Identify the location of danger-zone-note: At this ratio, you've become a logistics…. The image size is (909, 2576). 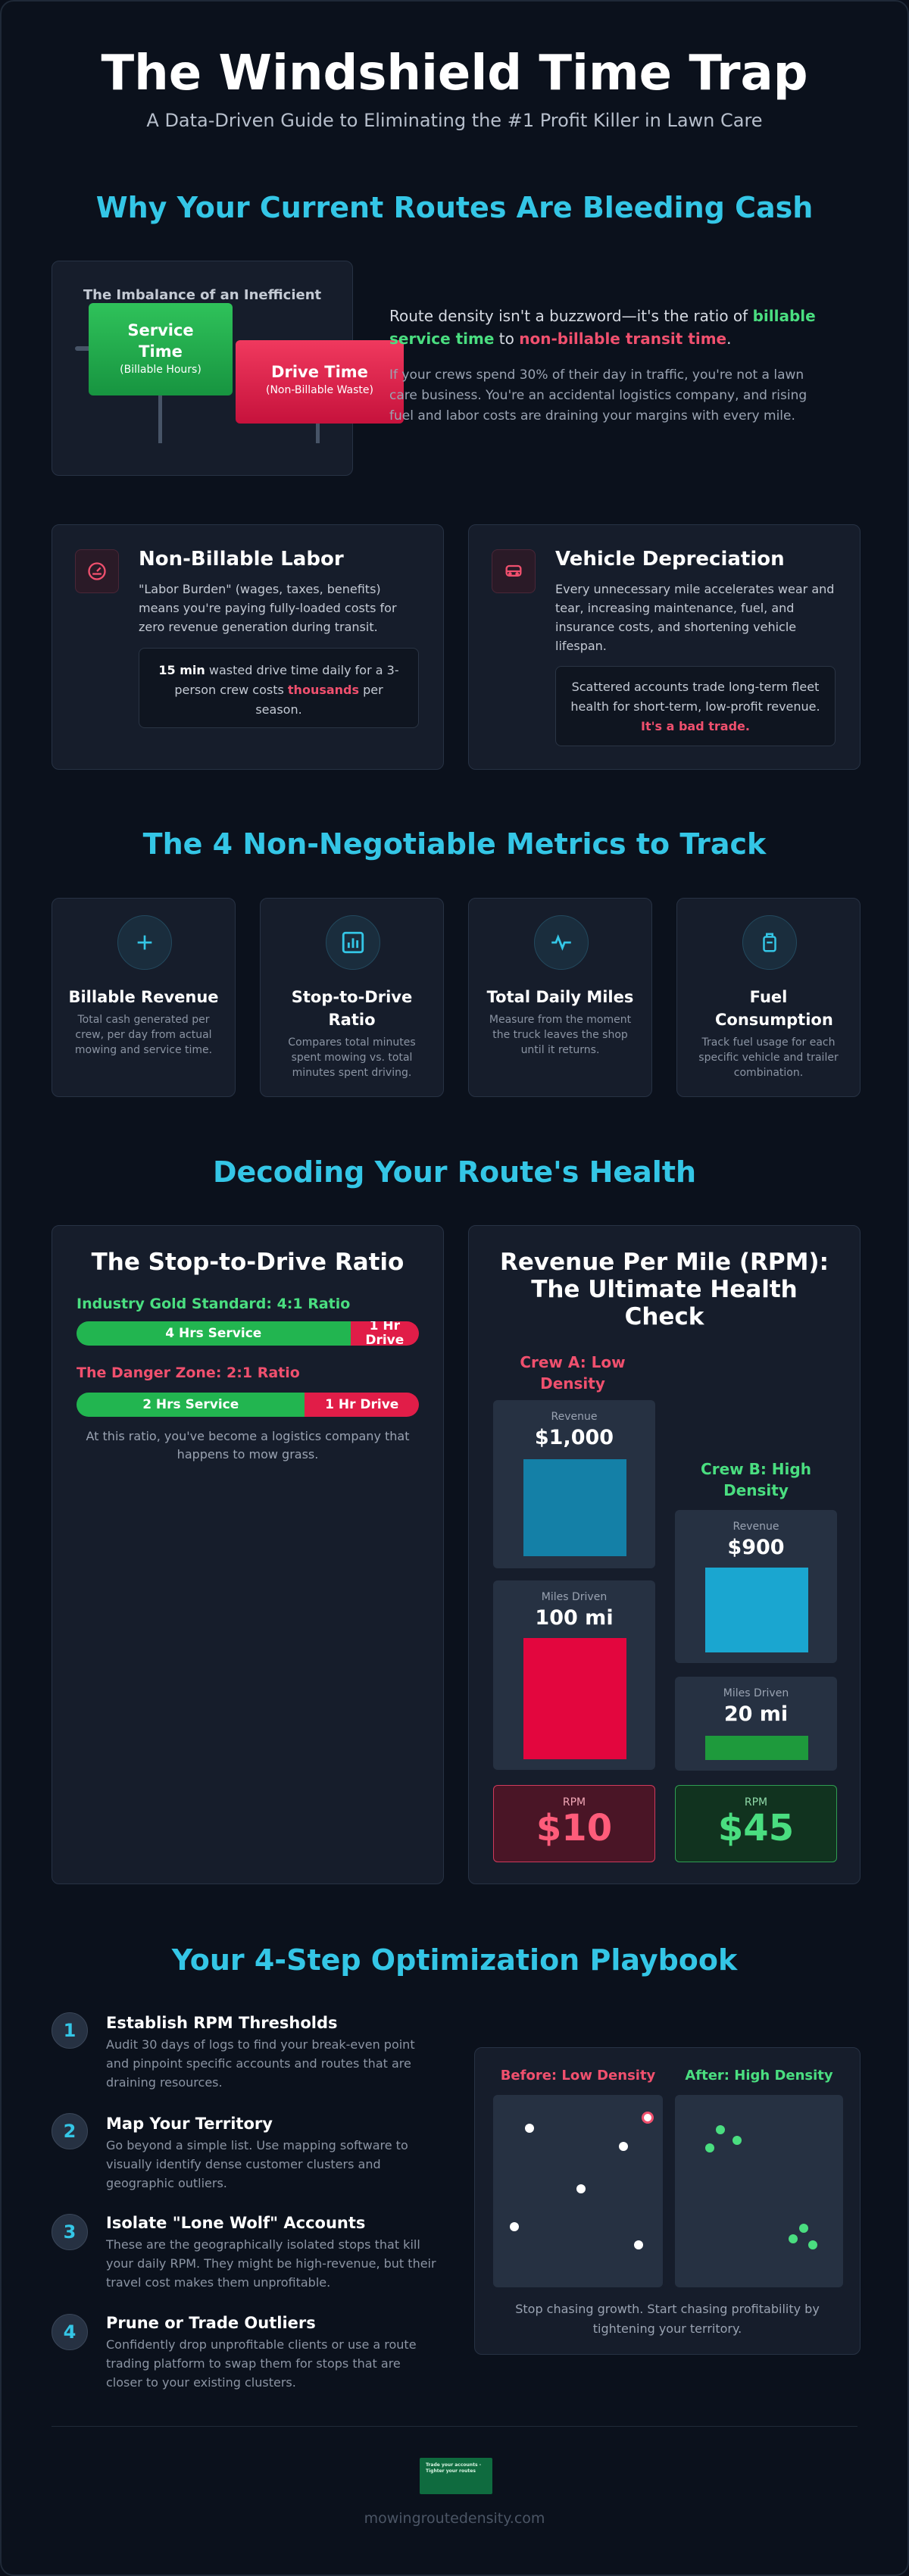
(248, 1445).